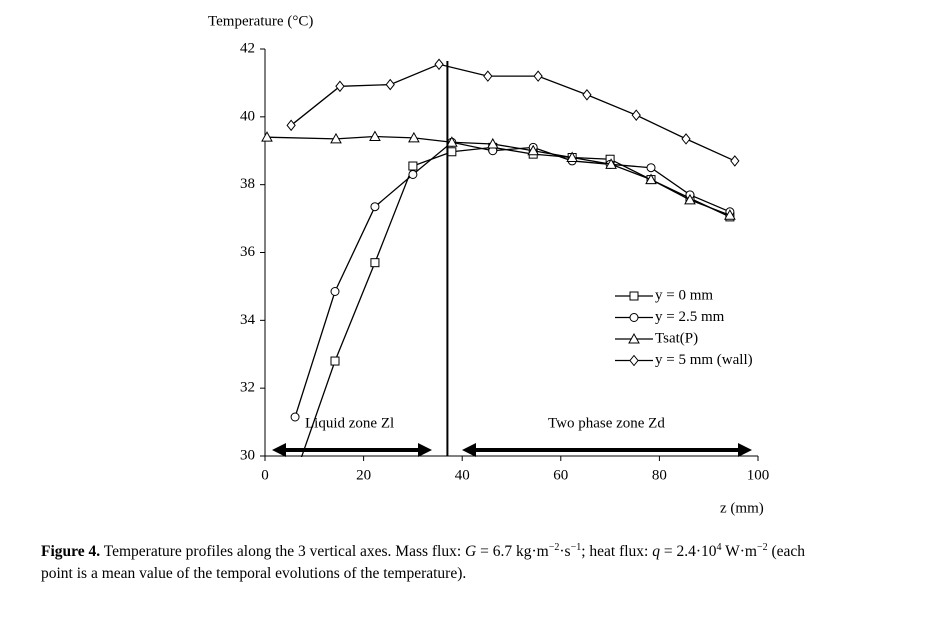  Describe the element at coordinates (247, 116) in the screenshot. I see `y-tick-label: 40` at that location.